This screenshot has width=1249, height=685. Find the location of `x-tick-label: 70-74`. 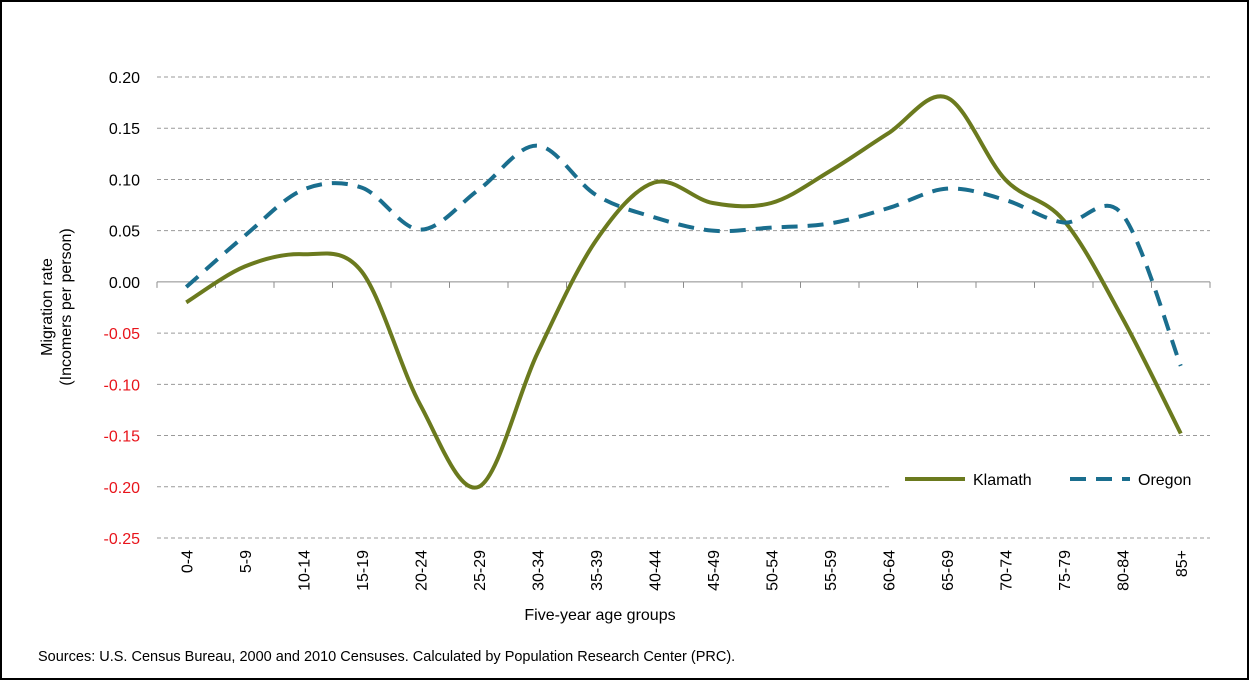

x-tick-label: 70-74 is located at coordinates (1006, 570).